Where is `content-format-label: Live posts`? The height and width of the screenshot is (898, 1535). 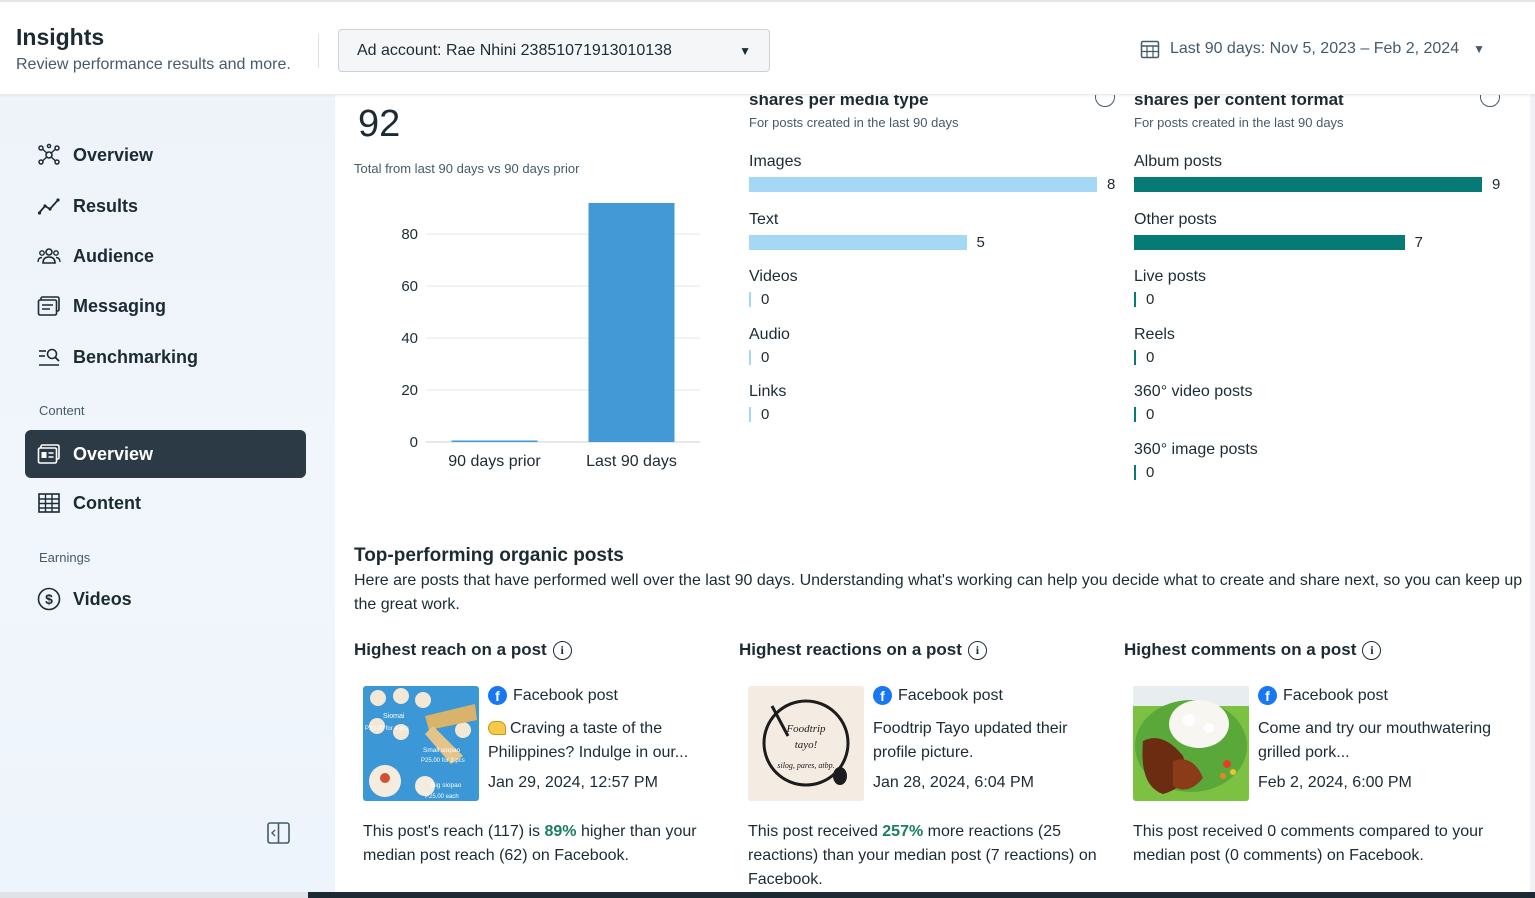 content-format-label: Live posts is located at coordinates (1170, 276).